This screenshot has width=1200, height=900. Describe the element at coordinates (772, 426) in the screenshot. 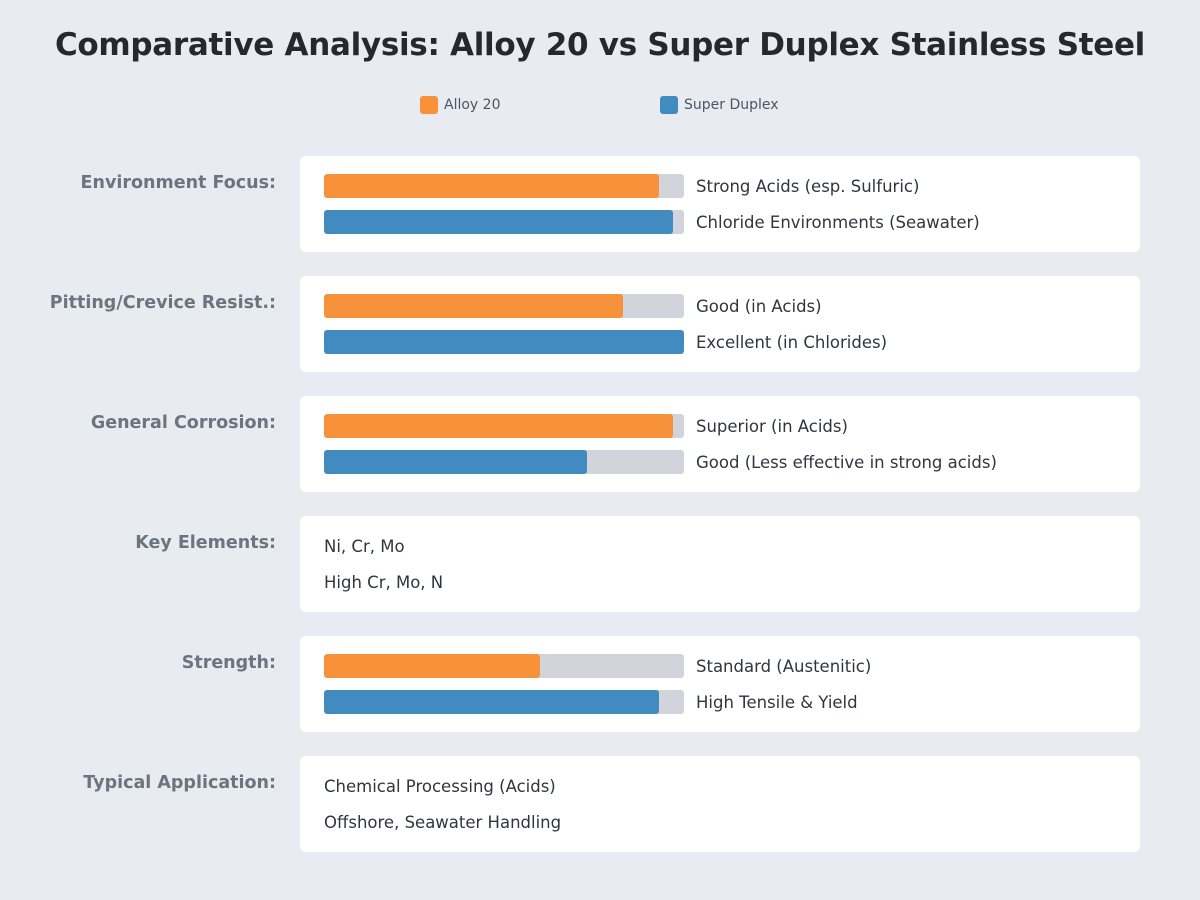

I see `bar-label-alloy-20: Superior (in Acids)` at that location.